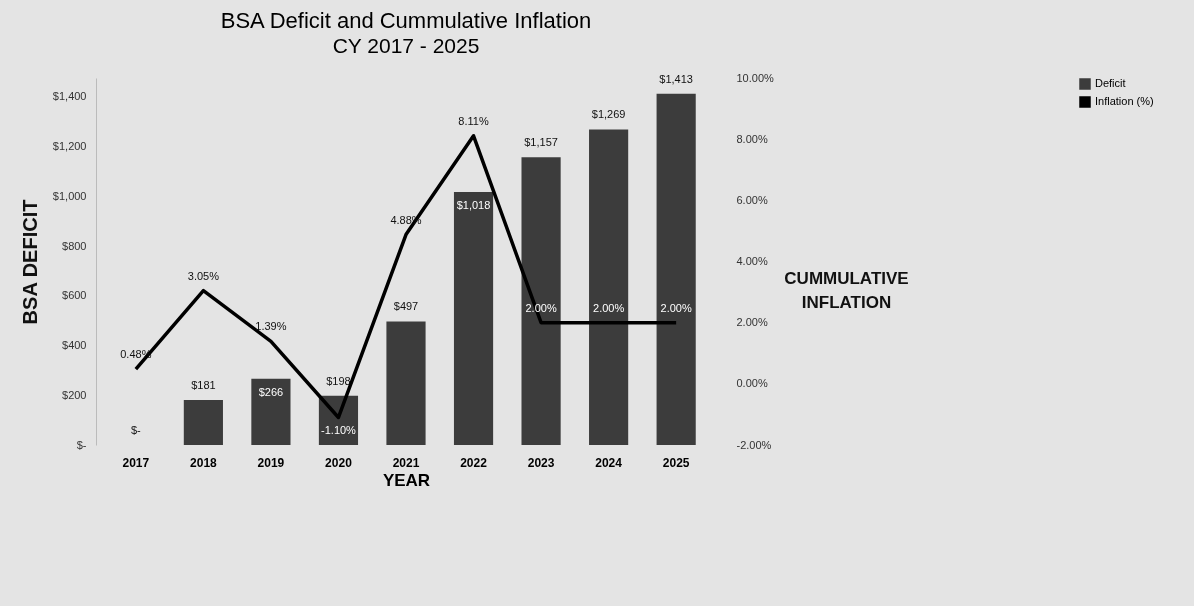 The image size is (1194, 606). What do you see at coordinates (271, 462) in the screenshot?
I see `x-tick-label: 2019` at bounding box center [271, 462].